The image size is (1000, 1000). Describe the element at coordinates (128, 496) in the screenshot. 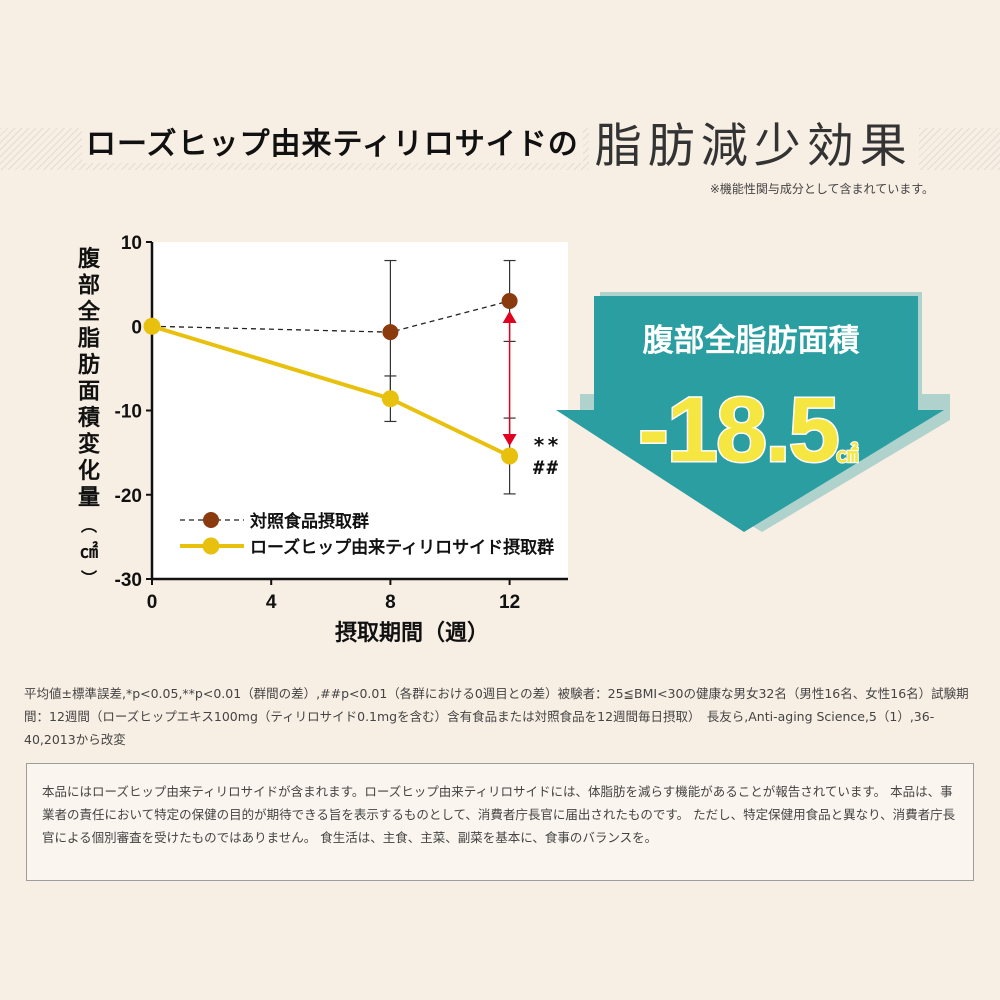

I see `y-tick-label: -20` at that location.